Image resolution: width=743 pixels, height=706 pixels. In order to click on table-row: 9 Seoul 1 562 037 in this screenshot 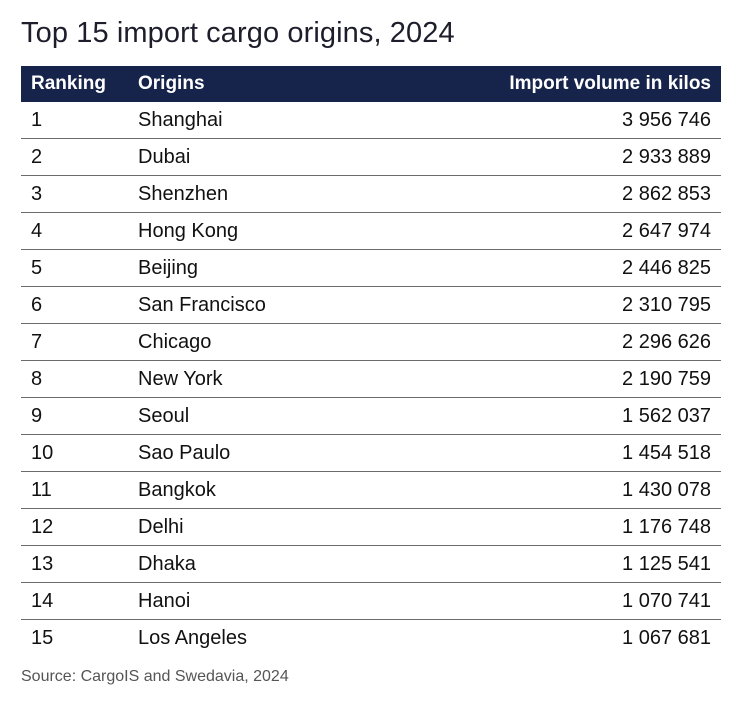, I will do `click(371, 416)`.